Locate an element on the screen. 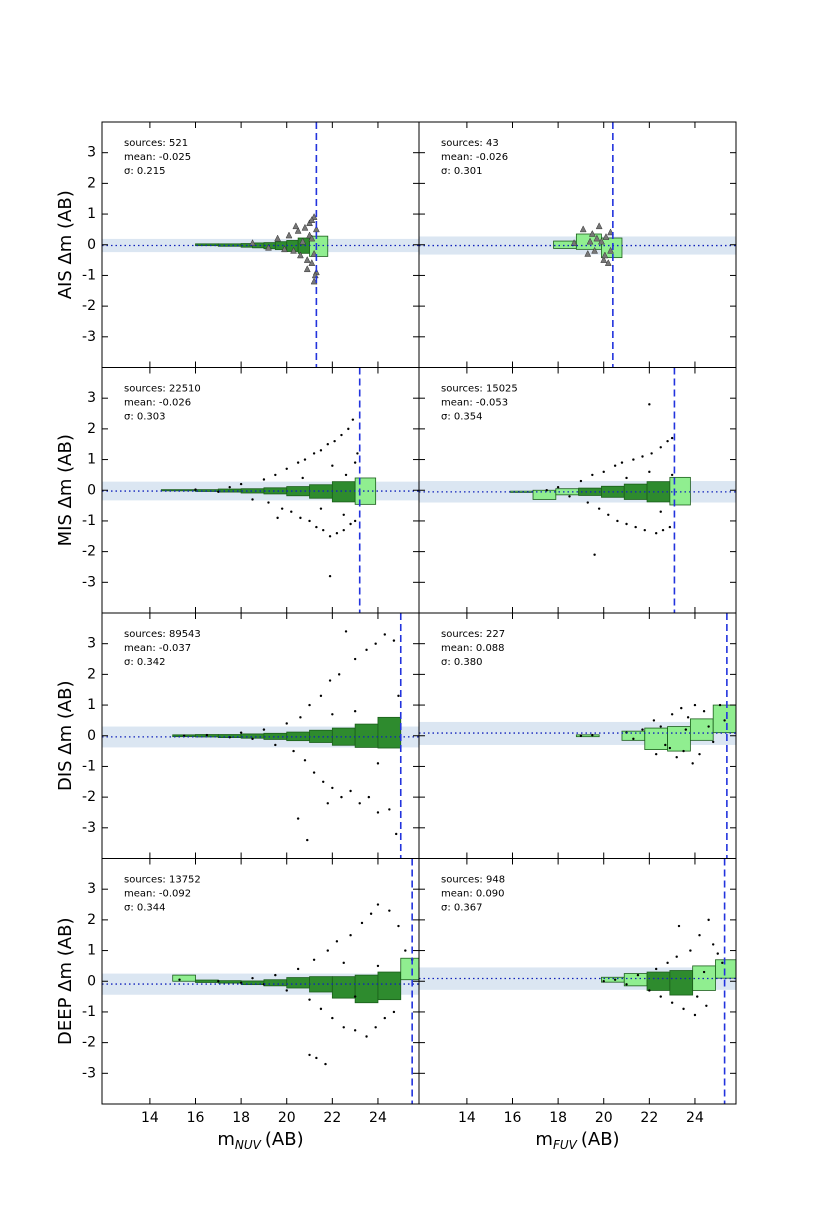 Image resolution: width=817 pixels, height=1226 pixels. annotation: σ: 0.380 is located at coordinates (462, 662).